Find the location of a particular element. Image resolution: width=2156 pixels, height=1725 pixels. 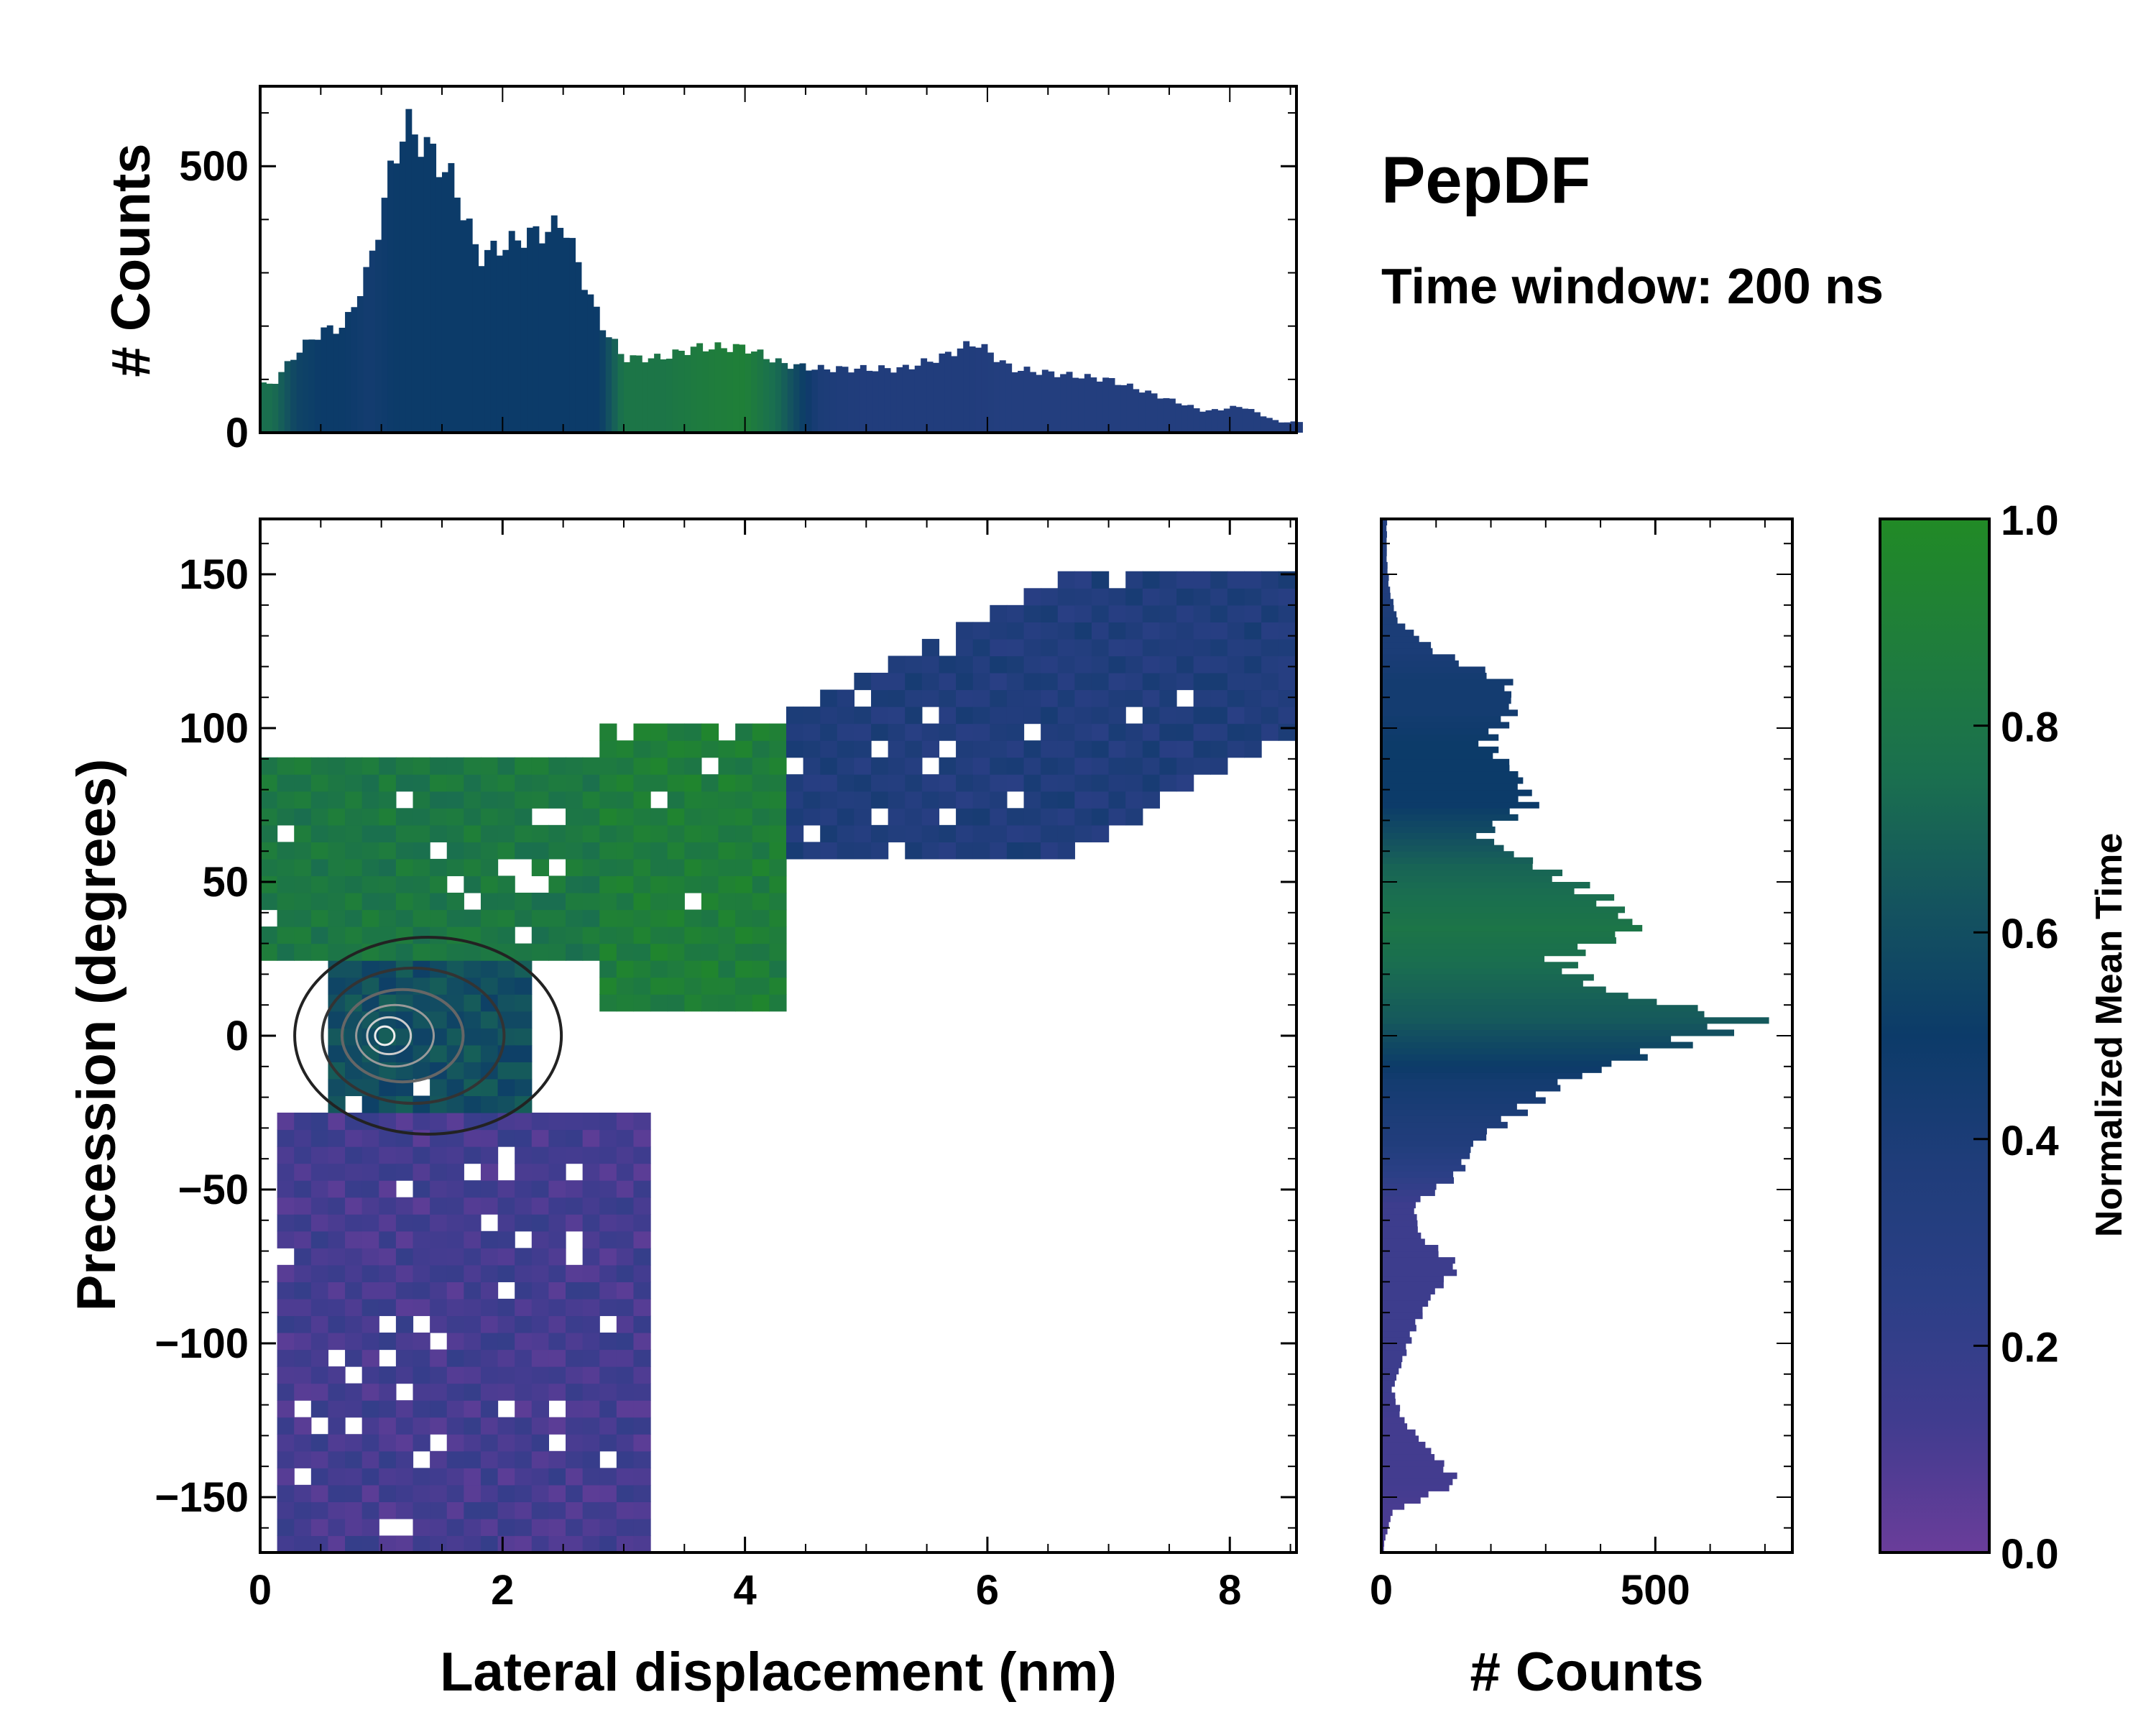

colorbar-tick-label: 1.0 is located at coordinates (2030, 520).